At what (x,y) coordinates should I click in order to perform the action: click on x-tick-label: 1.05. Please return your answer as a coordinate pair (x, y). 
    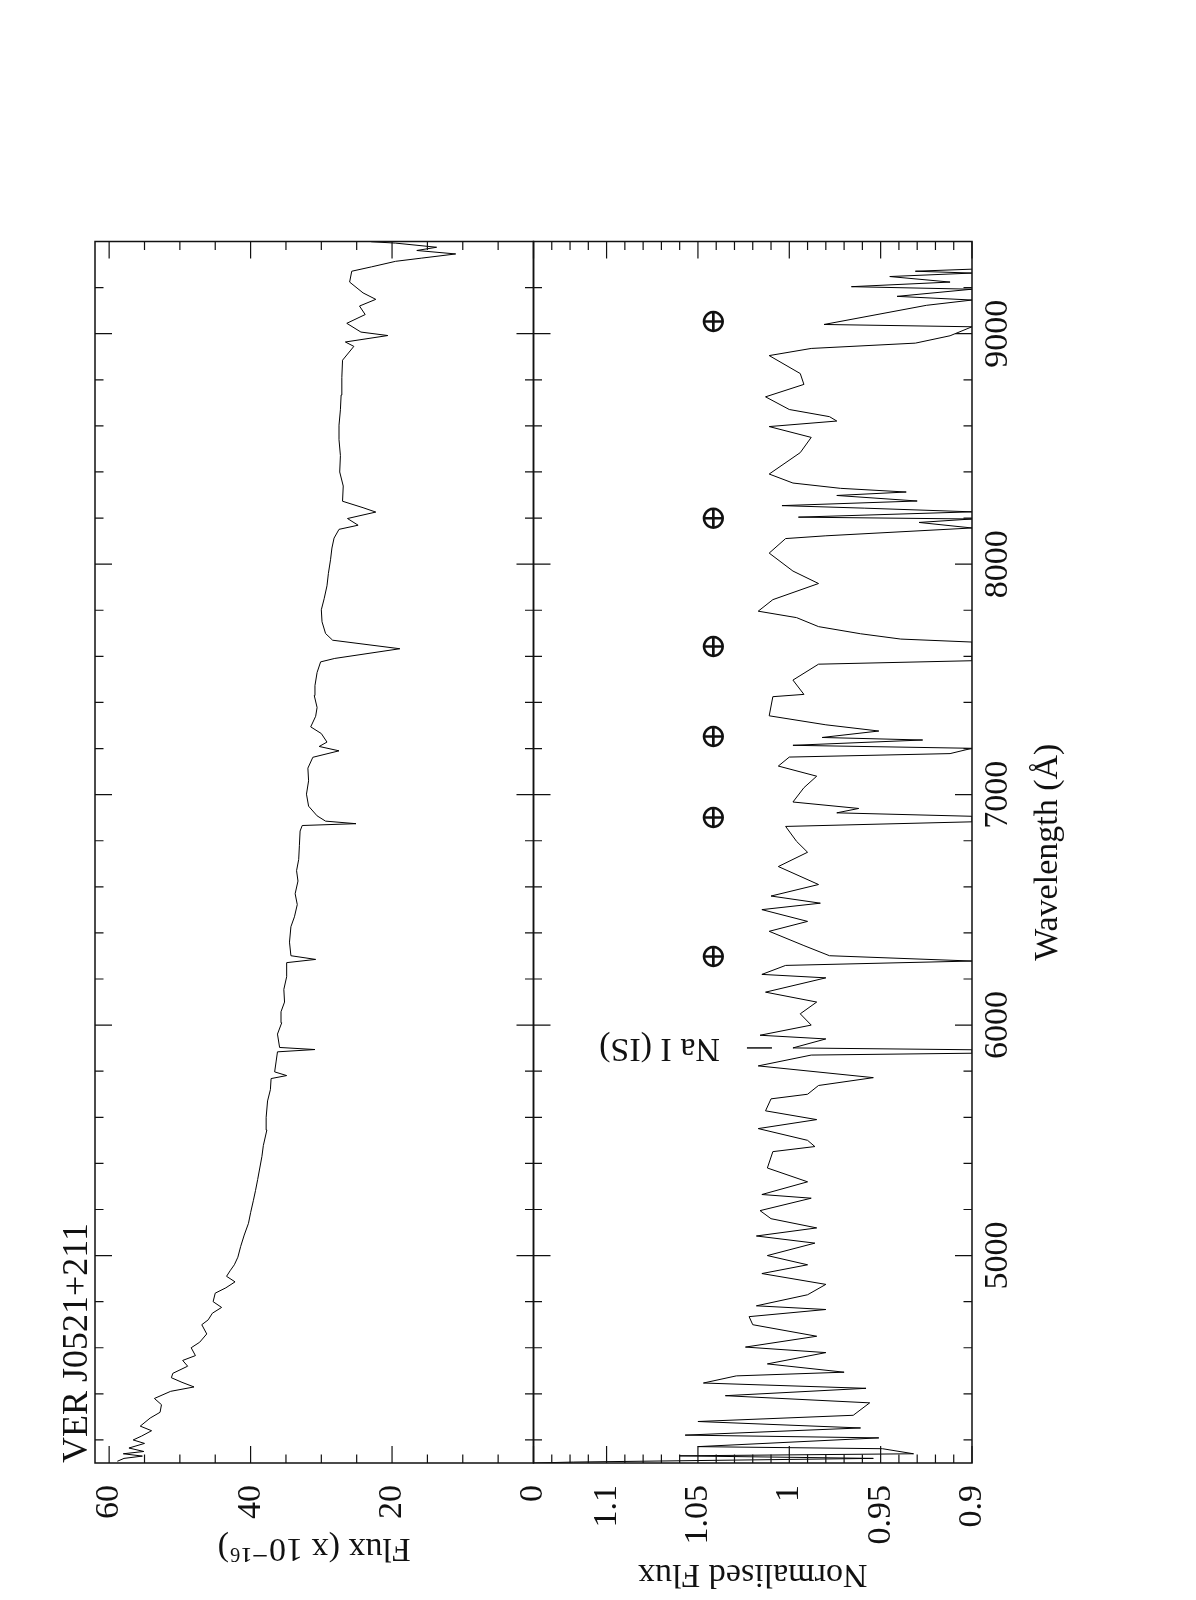
    Looking at the image, I should click on (695, 1515).